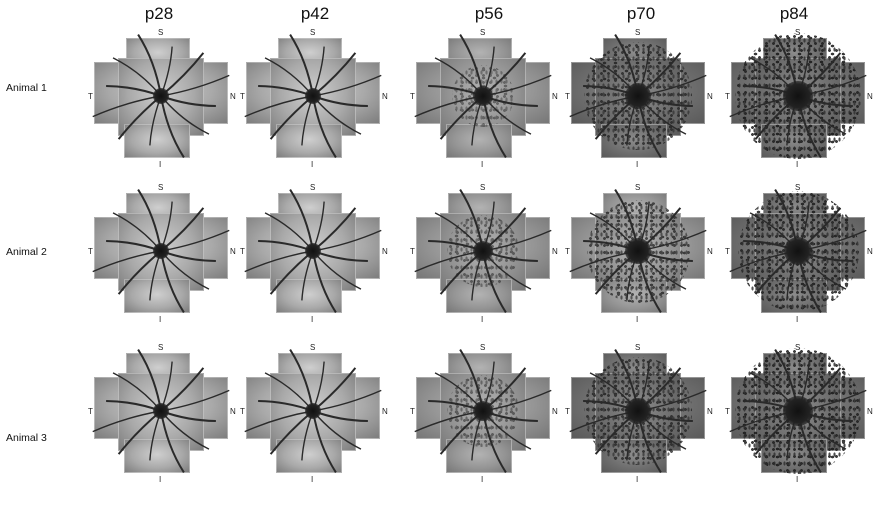 The image size is (874, 514). What do you see at coordinates (26, 252) in the screenshot?
I see `row-header-animal-2: Animal 2` at bounding box center [26, 252].